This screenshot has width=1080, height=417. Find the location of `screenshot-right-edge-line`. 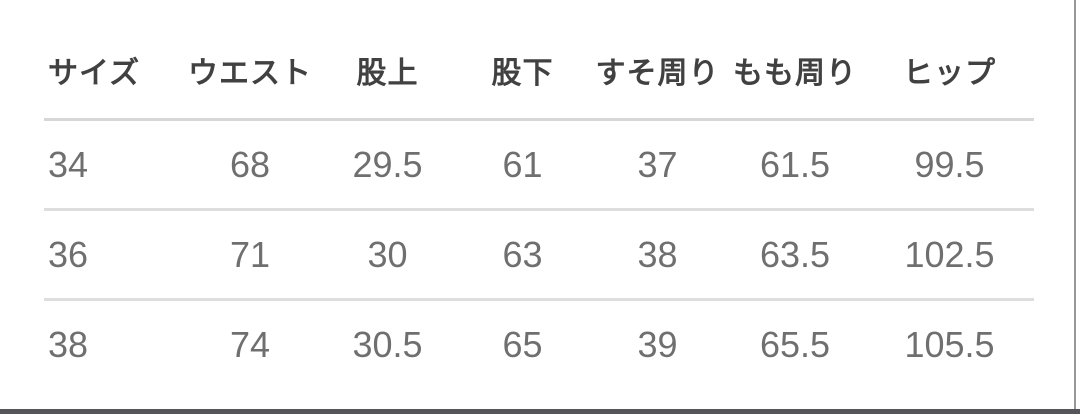

screenshot-right-edge-line is located at coordinates (1075, 207).